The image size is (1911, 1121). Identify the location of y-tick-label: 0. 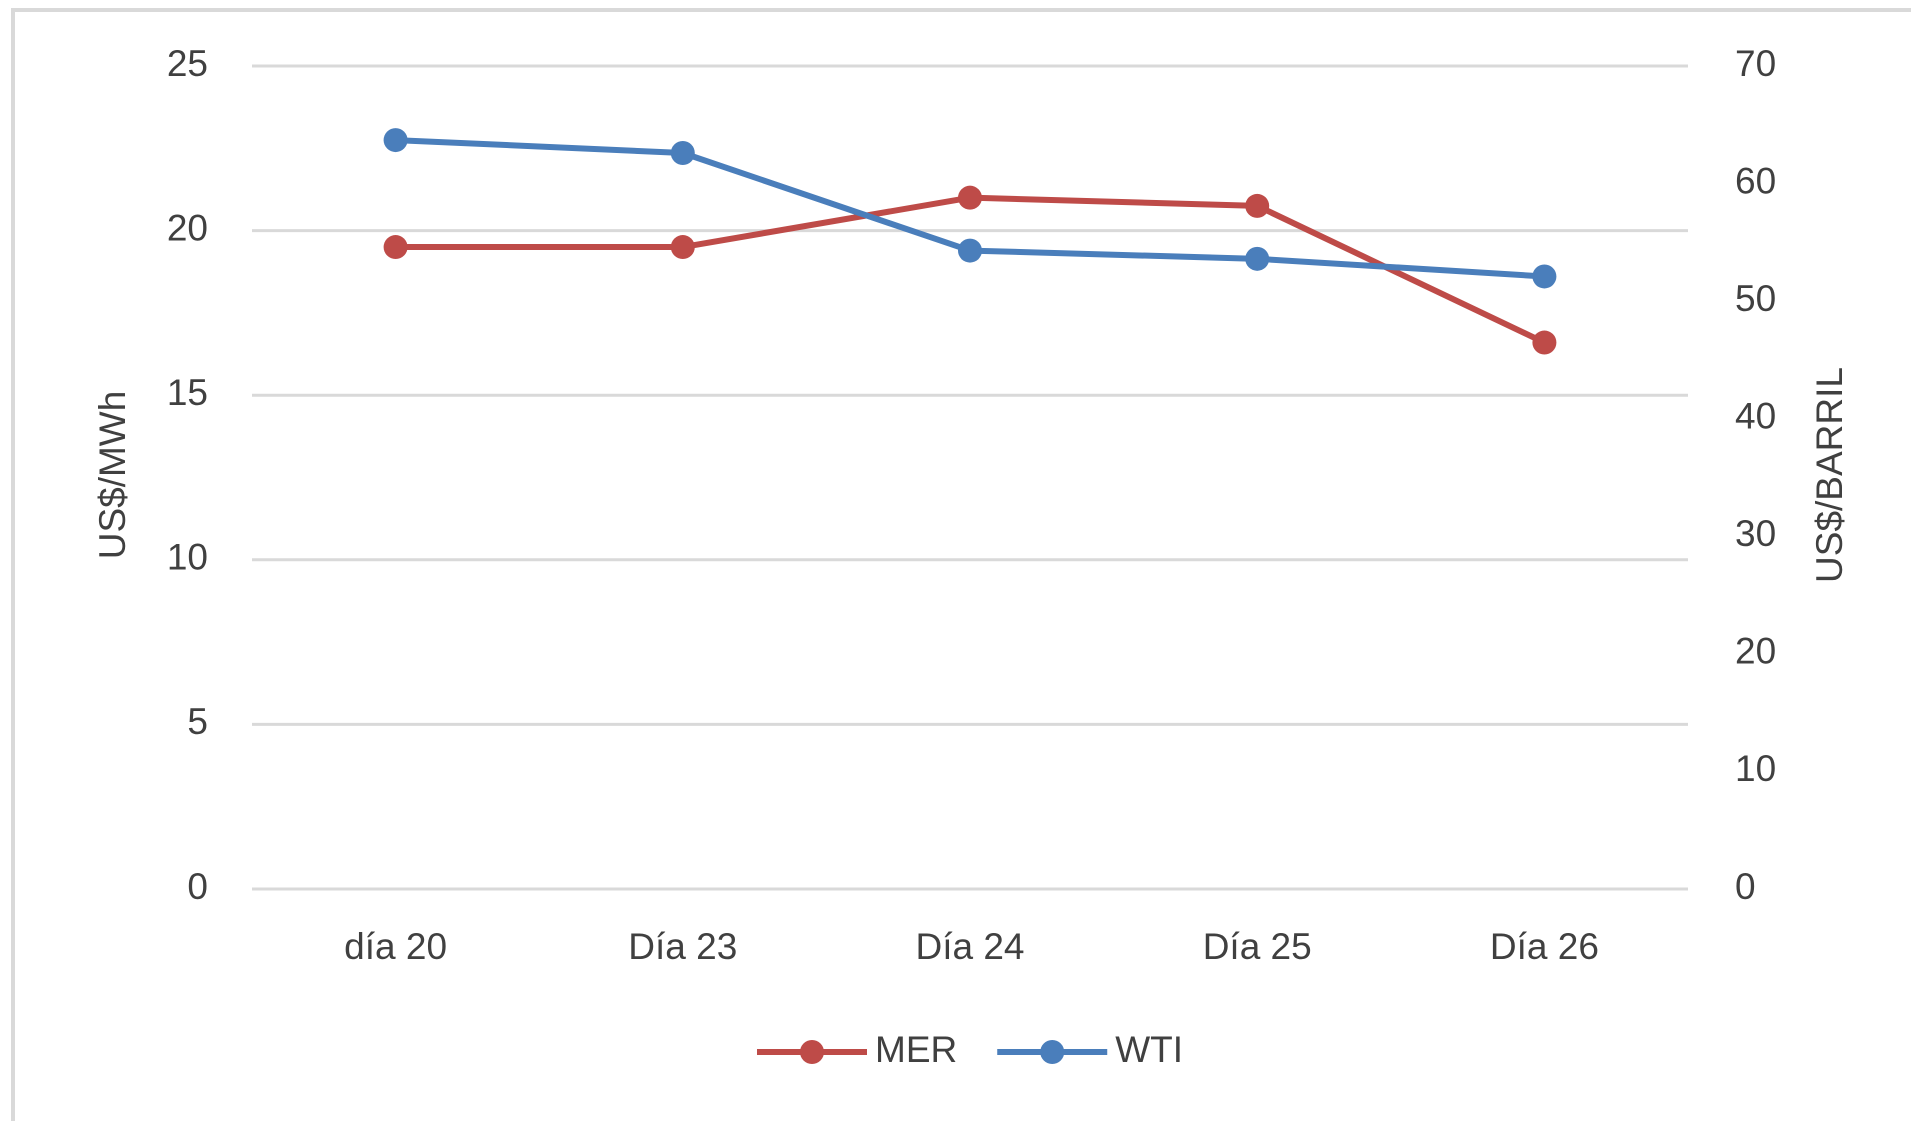
(197, 886).